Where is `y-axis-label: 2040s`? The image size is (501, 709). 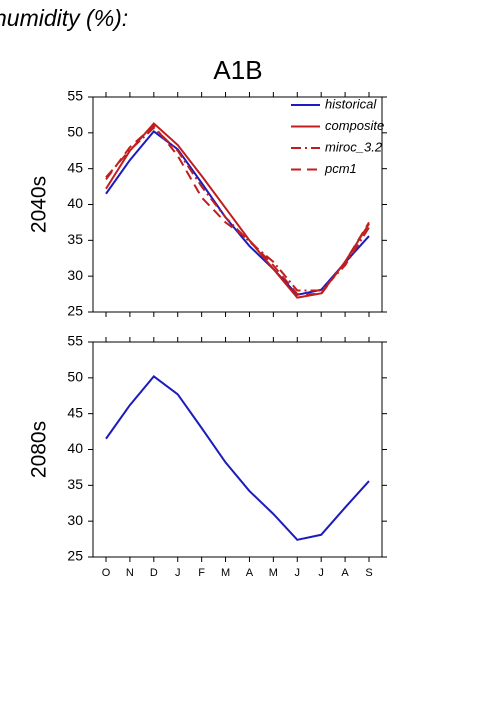 y-axis-label: 2040s is located at coordinates (39, 204).